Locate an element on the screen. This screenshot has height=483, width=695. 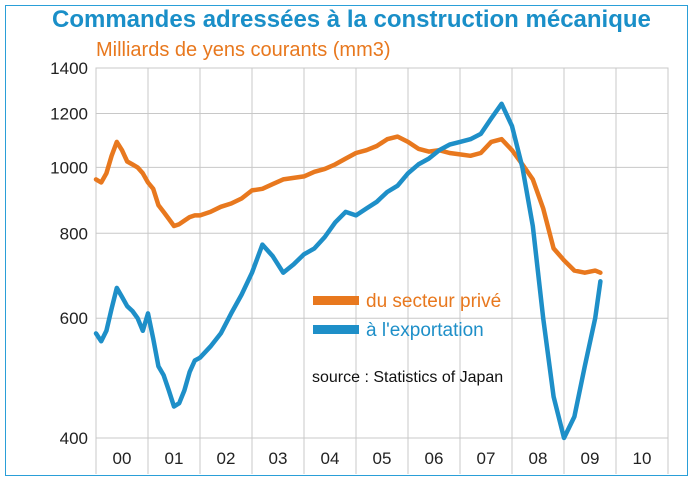
x-tick-label: 05 is located at coordinates (382, 458).